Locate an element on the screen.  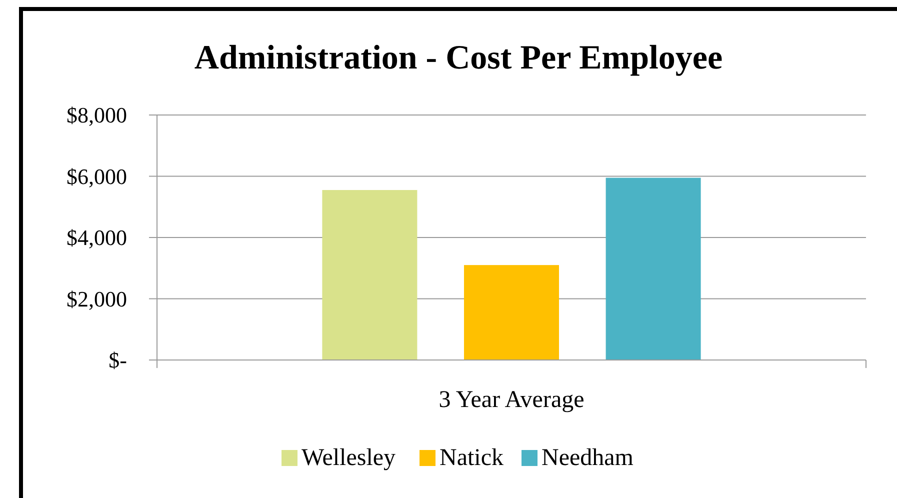
y-tick-label: $4,000 is located at coordinates (96, 237).